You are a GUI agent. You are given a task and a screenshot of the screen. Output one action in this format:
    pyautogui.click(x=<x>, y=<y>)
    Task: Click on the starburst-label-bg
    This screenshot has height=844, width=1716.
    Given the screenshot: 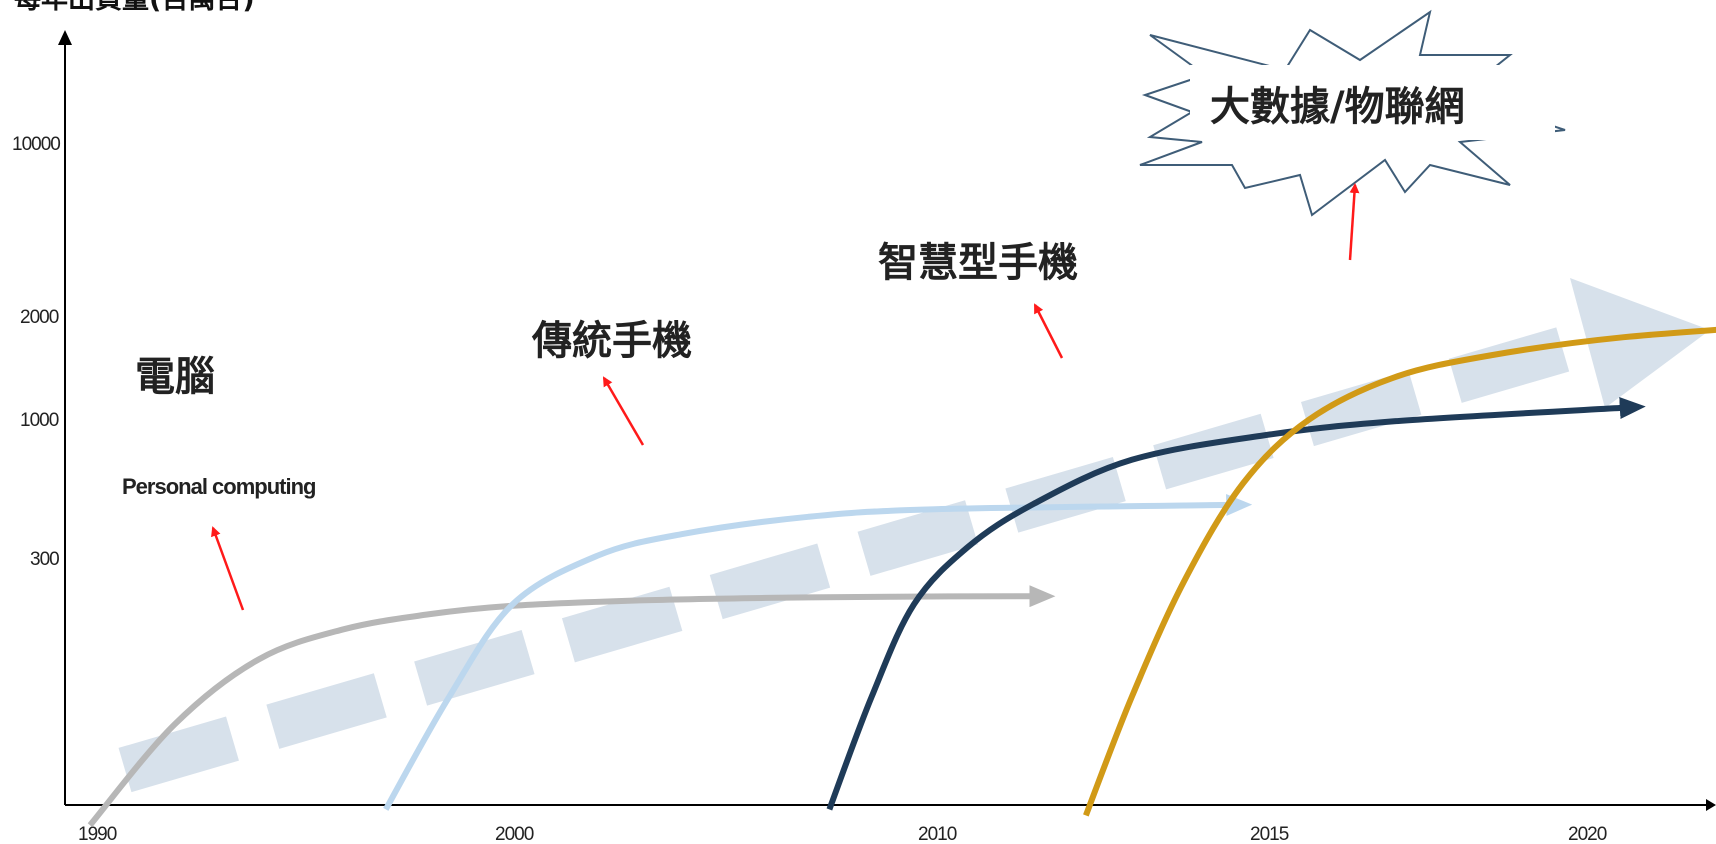 What is the action you would take?
    pyautogui.click(x=1372, y=102)
    